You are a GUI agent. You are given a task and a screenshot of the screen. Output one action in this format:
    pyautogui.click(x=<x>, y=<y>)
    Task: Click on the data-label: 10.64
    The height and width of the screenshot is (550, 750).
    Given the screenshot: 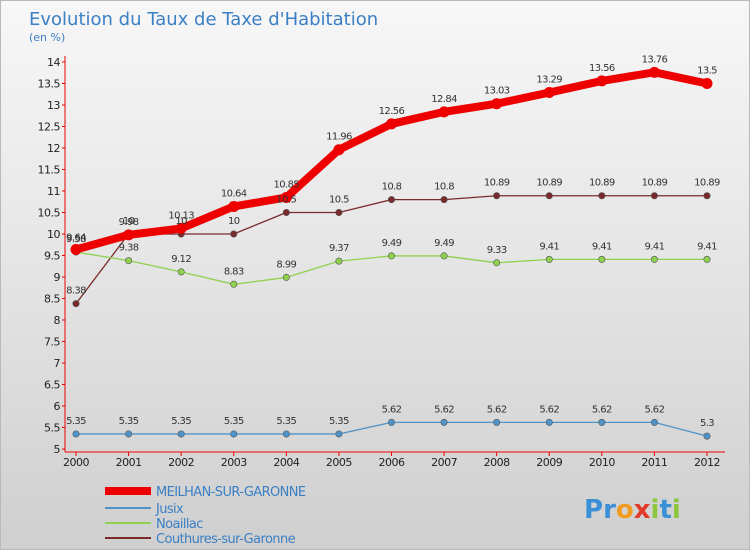 What is the action you would take?
    pyautogui.click(x=234, y=193)
    